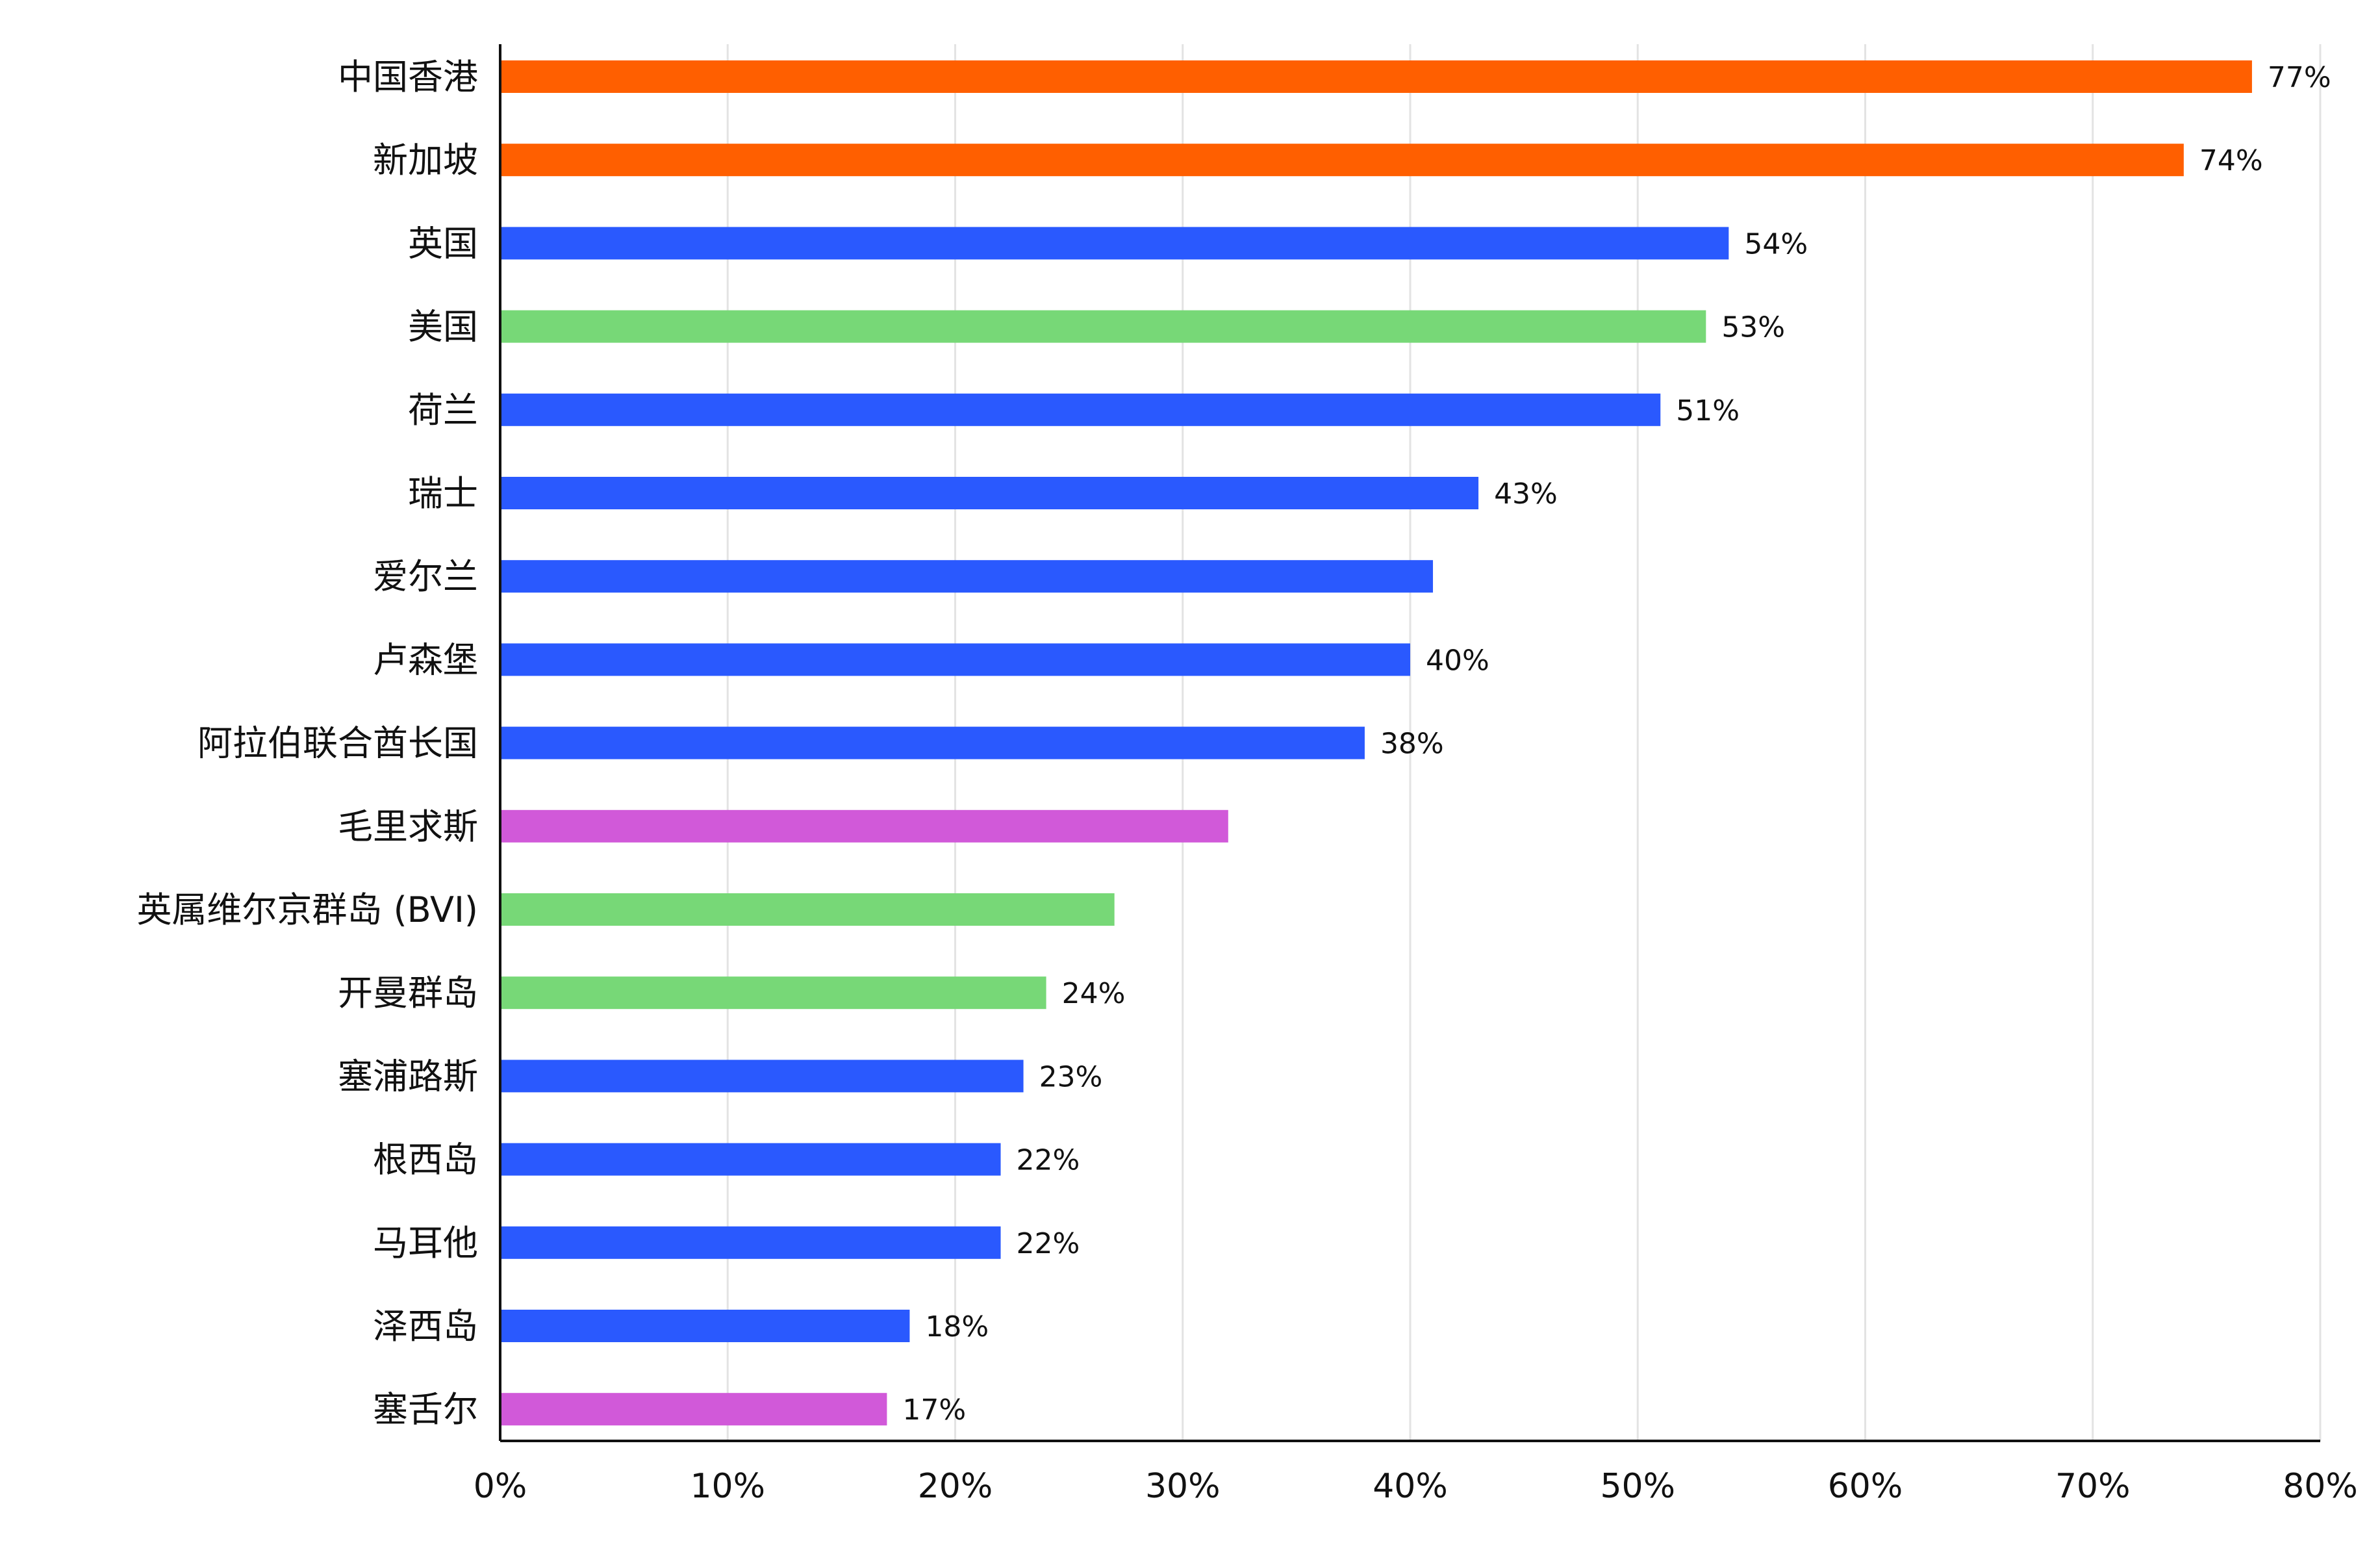 This screenshot has width=2380, height=1552. Describe the element at coordinates (443, 244) in the screenshot. I see `category-label: 英国` at that location.